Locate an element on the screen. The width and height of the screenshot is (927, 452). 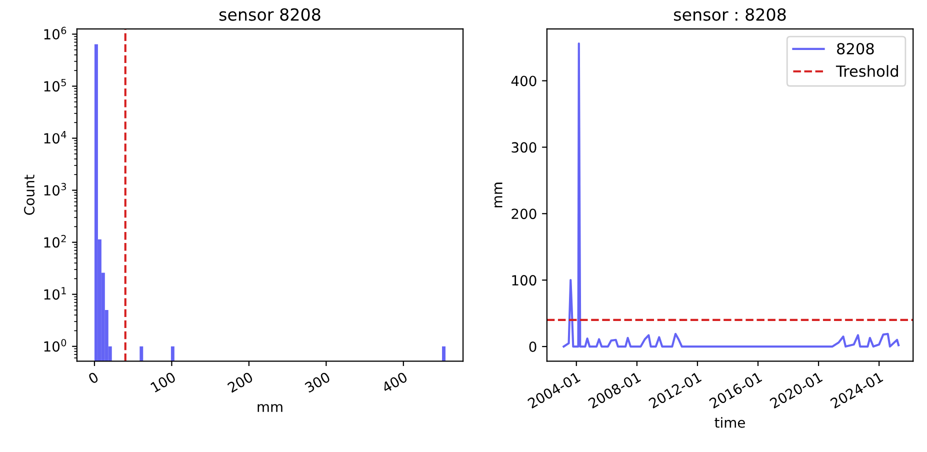
x-axis-title: mm is located at coordinates (270, 408).